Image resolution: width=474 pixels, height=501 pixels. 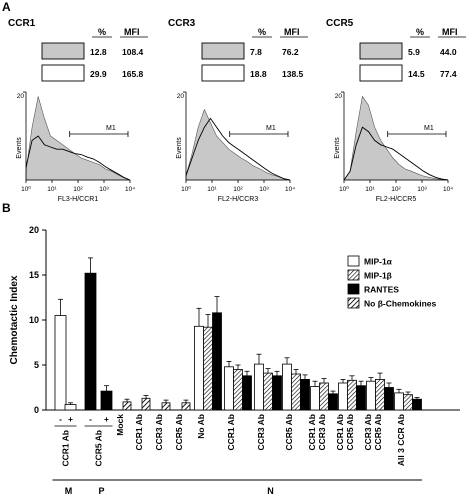 I want to click on histogram-x-label: FL3-H/CCR1, so click(x=78, y=199).